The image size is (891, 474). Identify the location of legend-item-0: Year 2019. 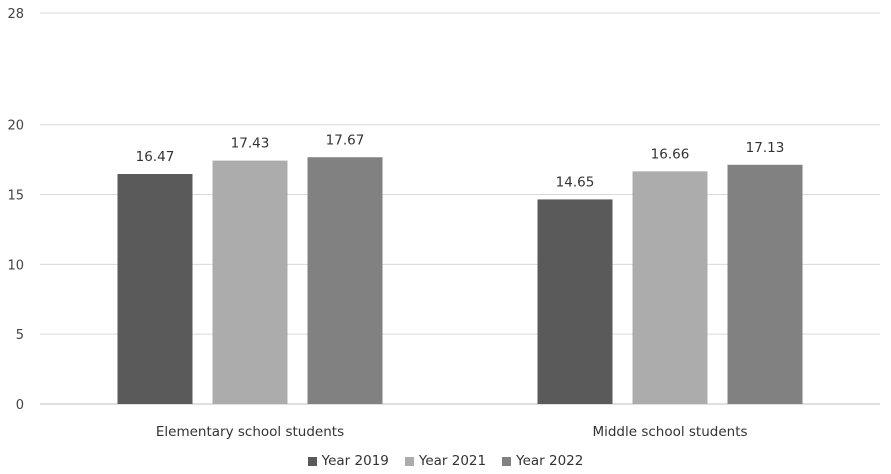
(348, 461).